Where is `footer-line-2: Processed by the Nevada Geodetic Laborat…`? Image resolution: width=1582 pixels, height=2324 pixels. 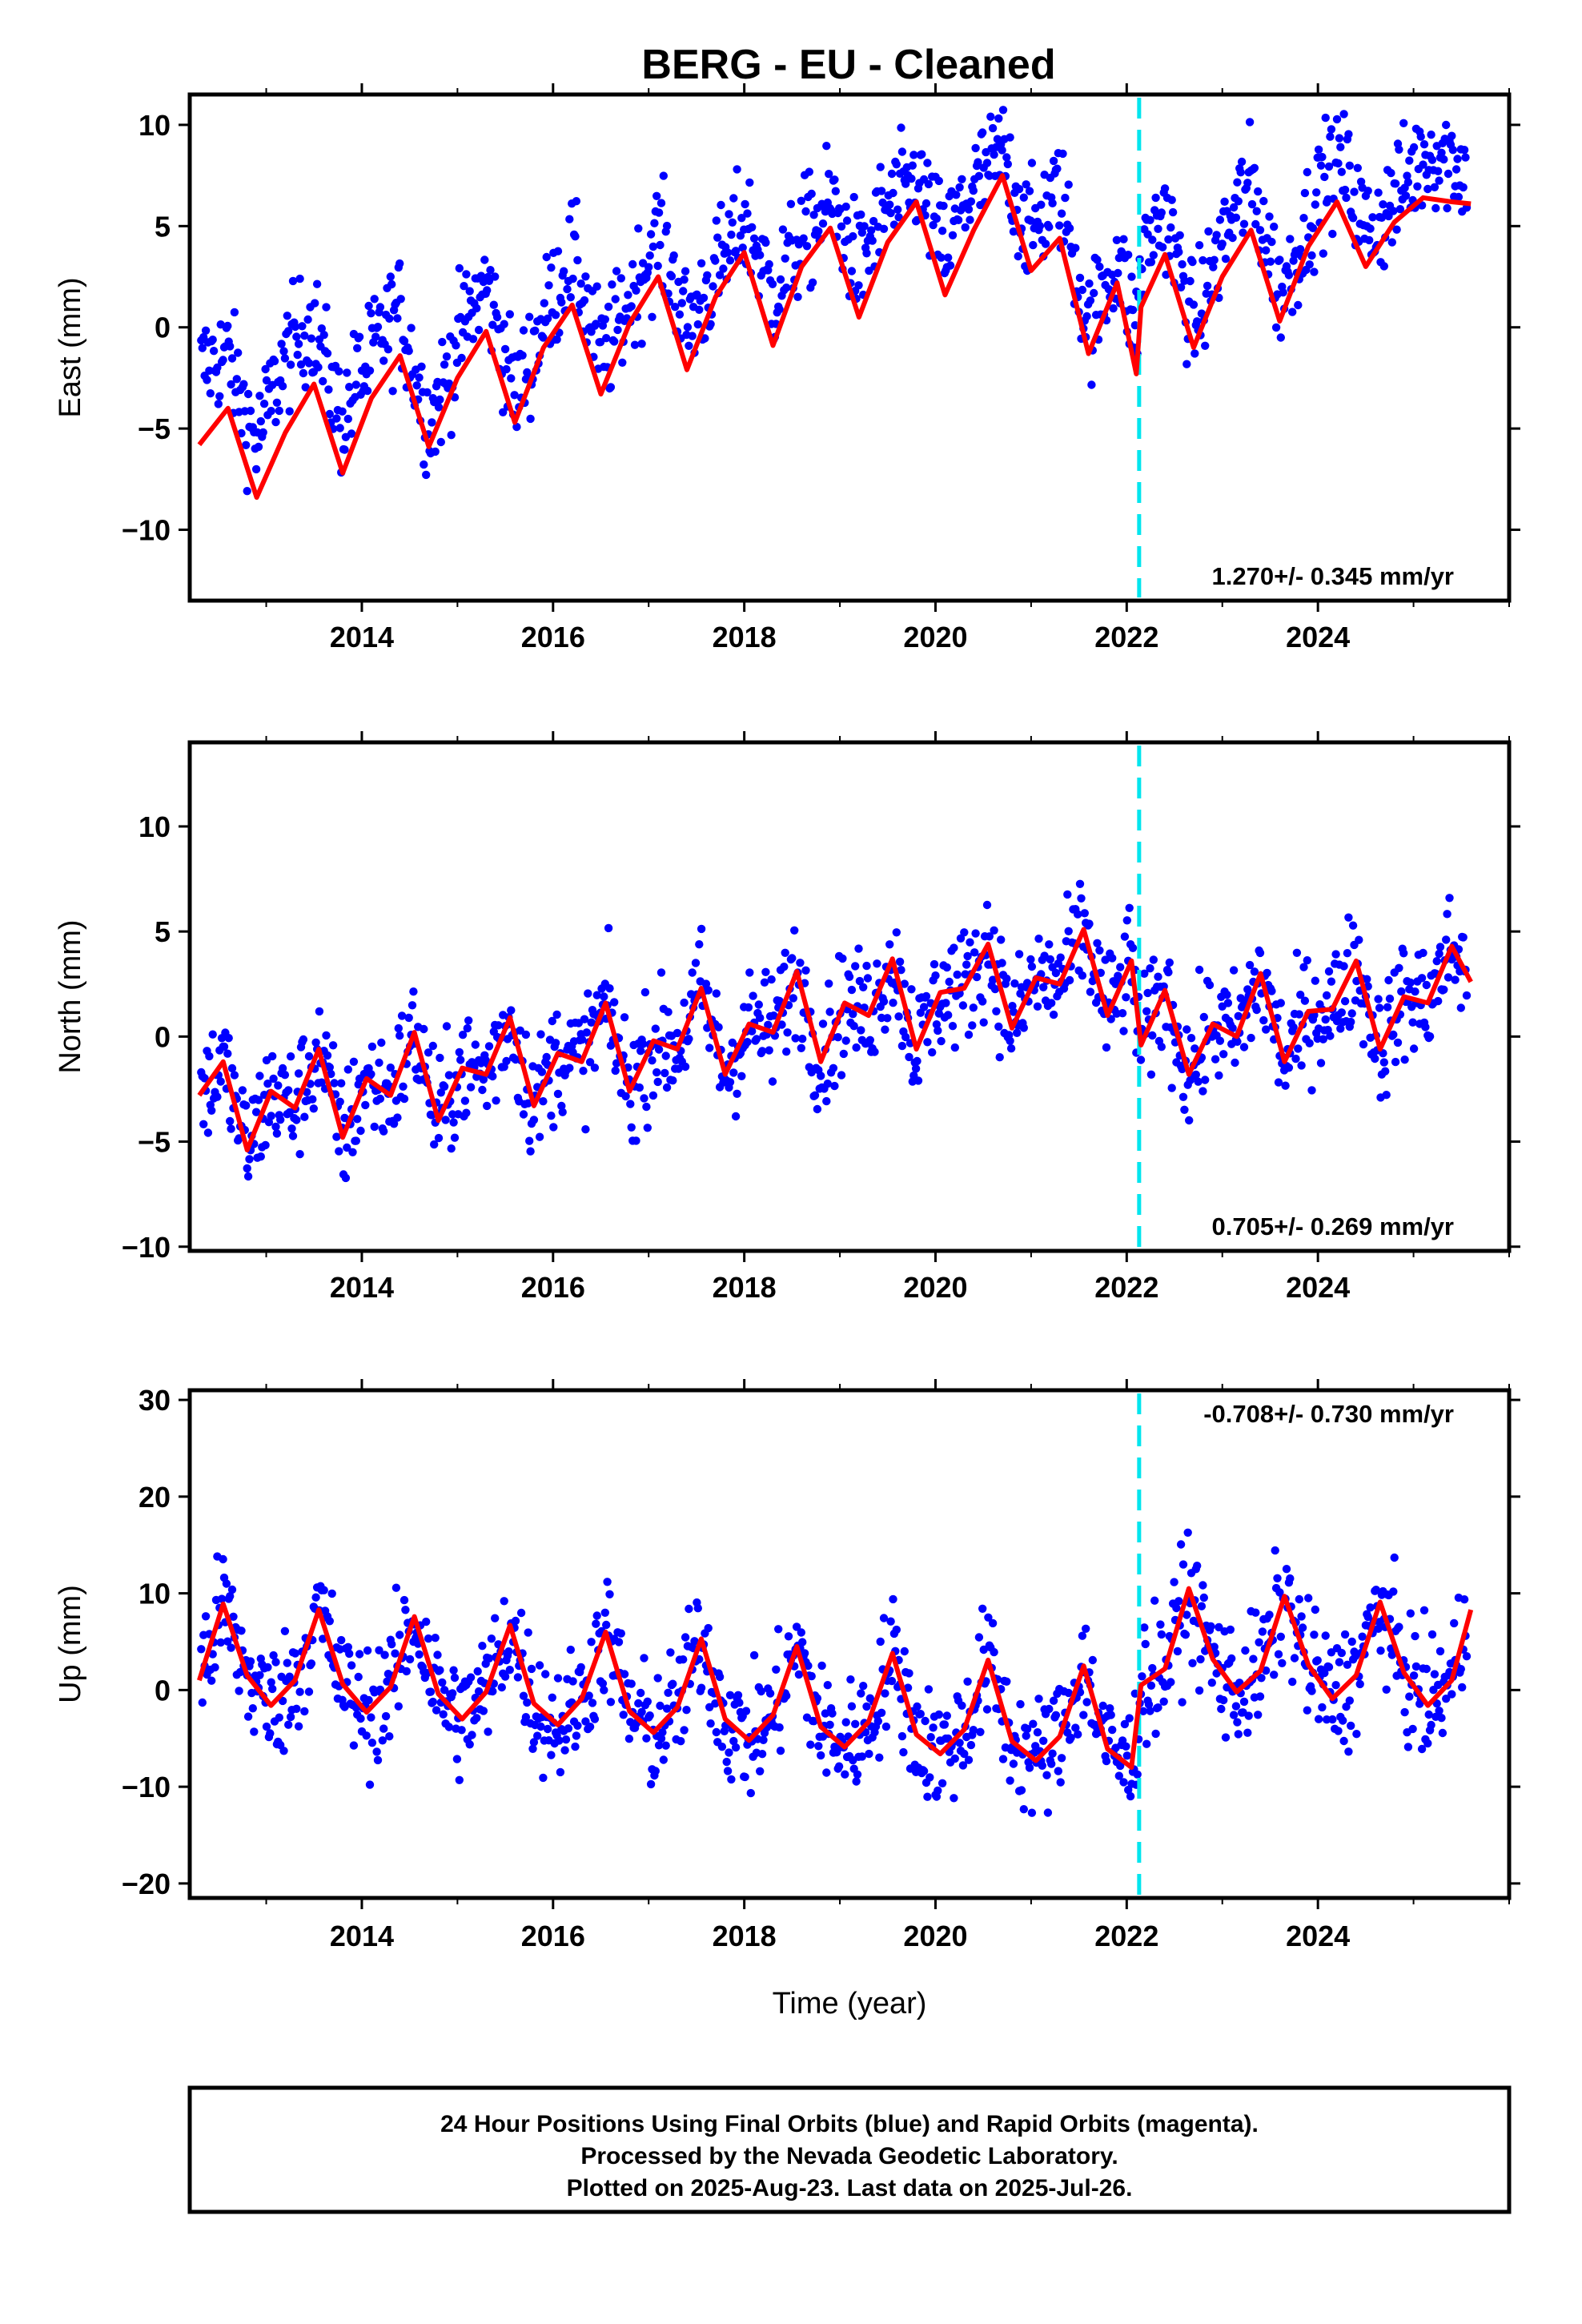 footer-line-2: Processed by the Nevada Geodetic Laborat… is located at coordinates (849, 2156).